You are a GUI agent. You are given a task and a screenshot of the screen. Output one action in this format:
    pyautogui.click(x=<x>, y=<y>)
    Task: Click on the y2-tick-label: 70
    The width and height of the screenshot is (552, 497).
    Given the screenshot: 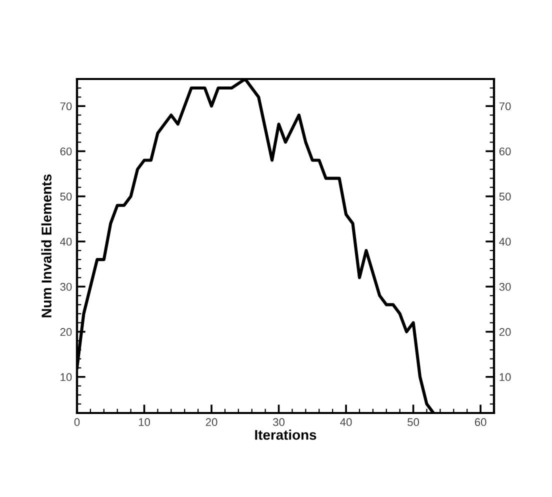 What is the action you would take?
    pyautogui.click(x=505, y=106)
    